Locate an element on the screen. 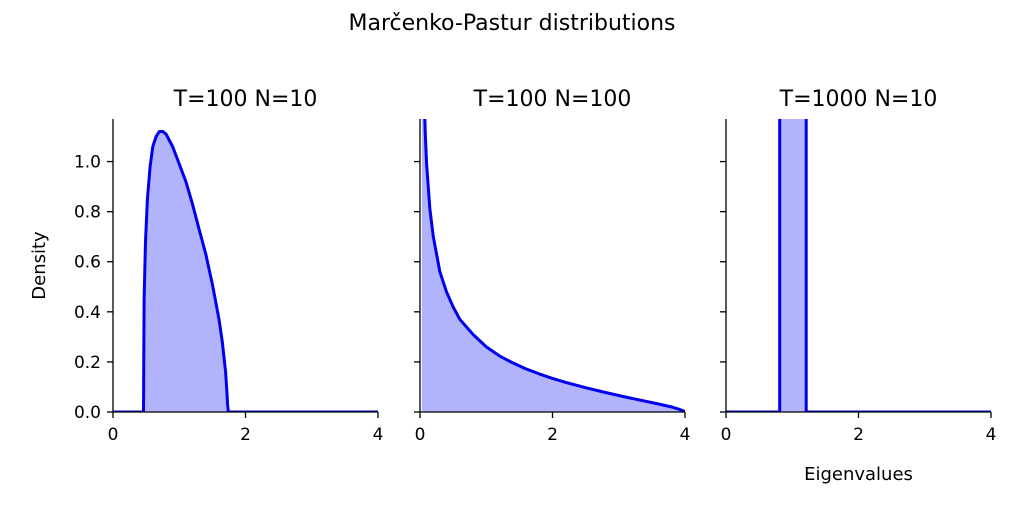  panel-title-1: T=100 N=10 is located at coordinates (245, 99).